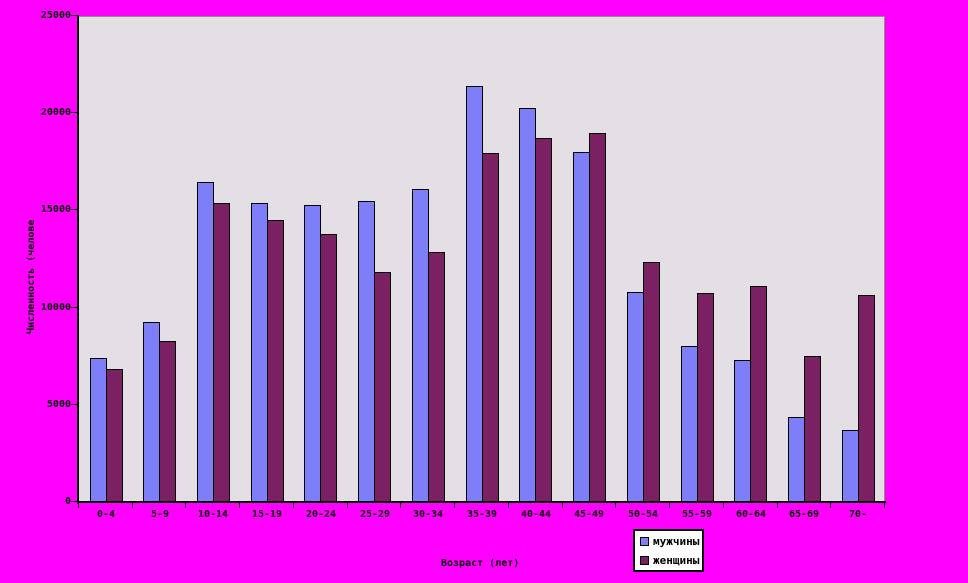 The width and height of the screenshot is (968, 583). Describe the element at coordinates (259, 352) in the screenshot. I see `bar-мужчины-15-19` at that location.